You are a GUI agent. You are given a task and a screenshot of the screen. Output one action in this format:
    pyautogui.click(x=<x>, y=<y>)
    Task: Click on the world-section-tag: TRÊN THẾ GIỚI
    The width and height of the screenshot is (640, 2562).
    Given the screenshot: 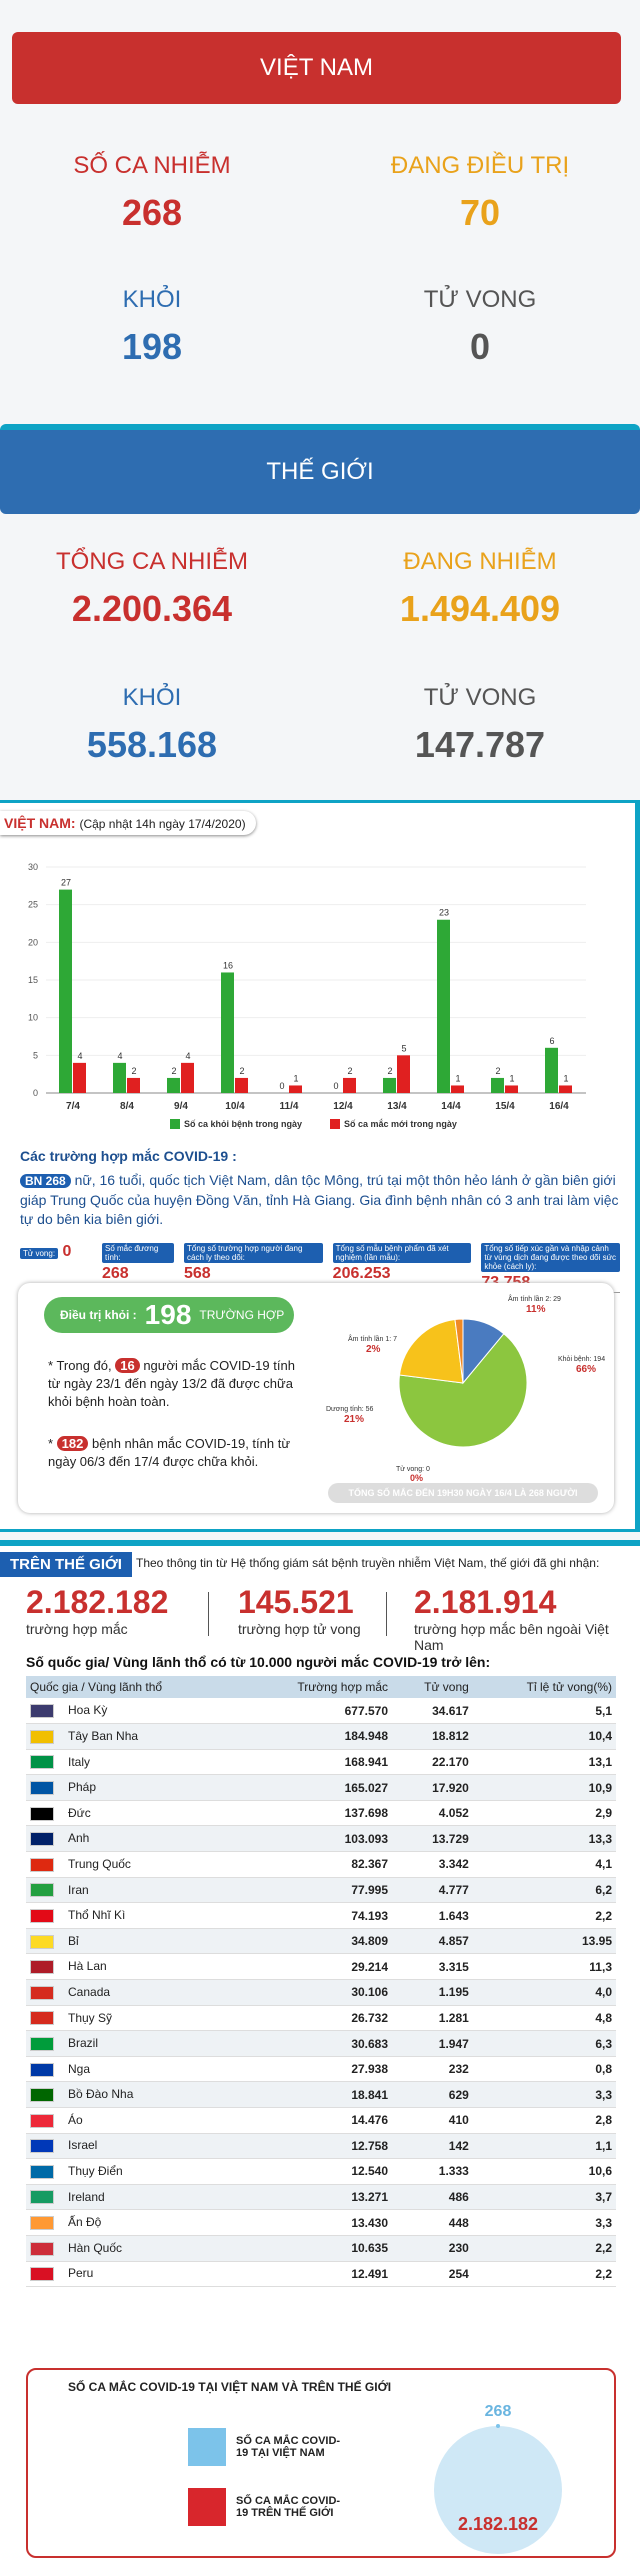 What is the action you would take?
    pyautogui.click(x=66, y=1564)
    